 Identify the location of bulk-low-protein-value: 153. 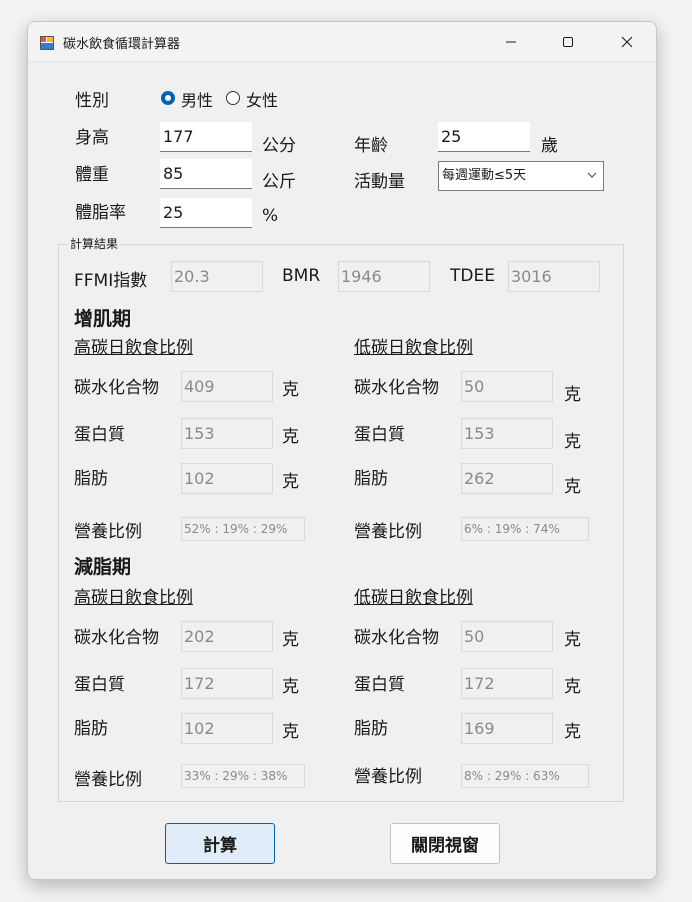
(507, 433).